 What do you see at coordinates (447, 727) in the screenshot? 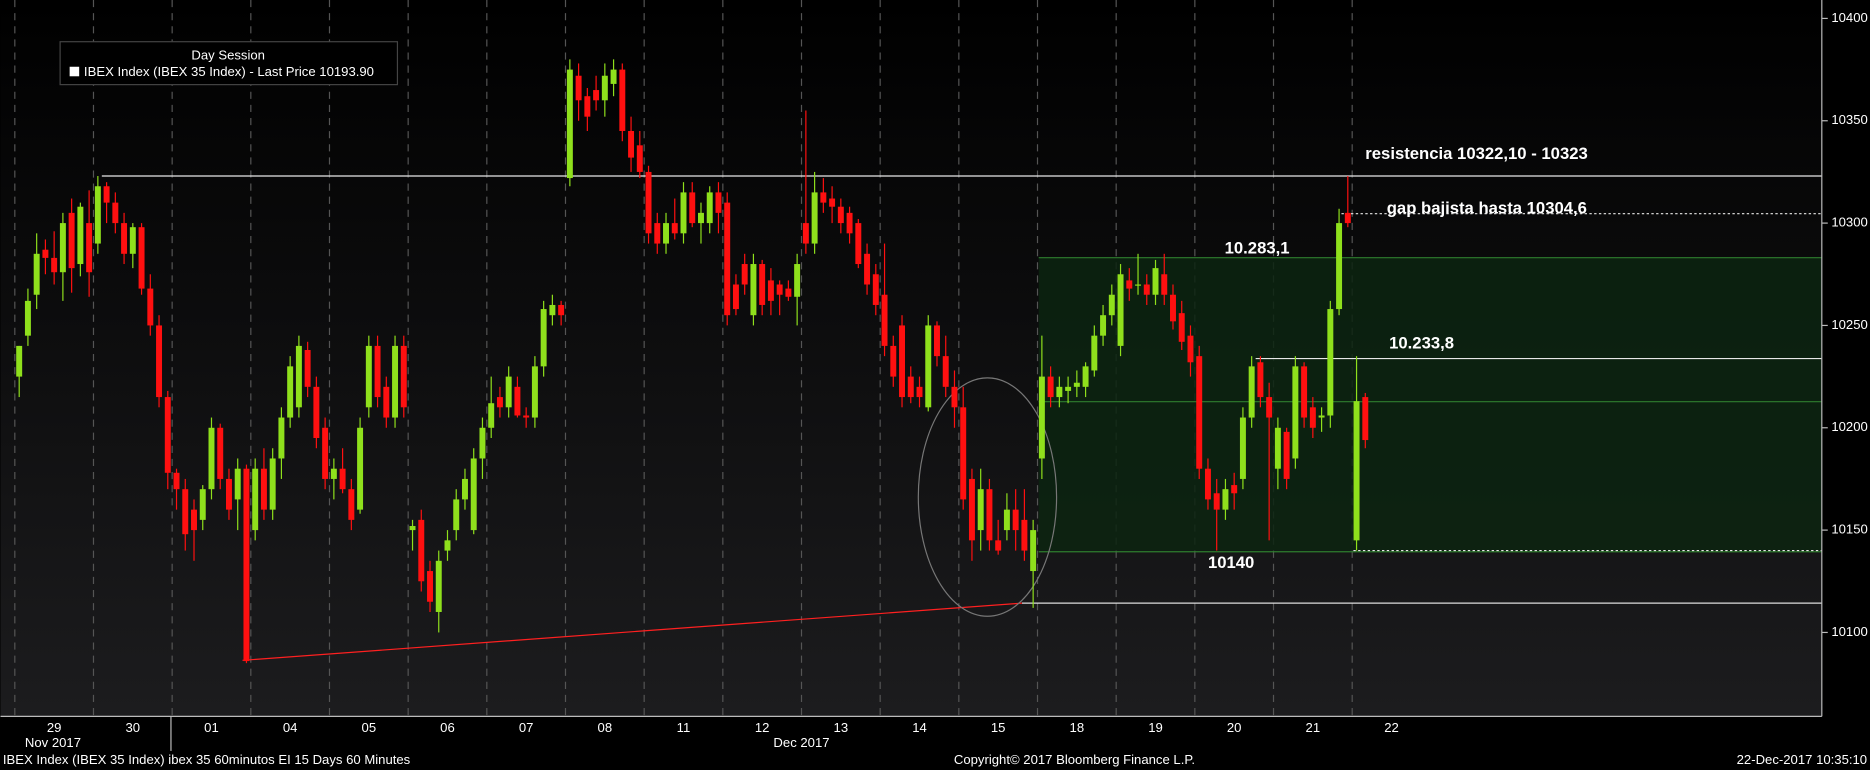
I see `x-tick-label: 06` at bounding box center [447, 727].